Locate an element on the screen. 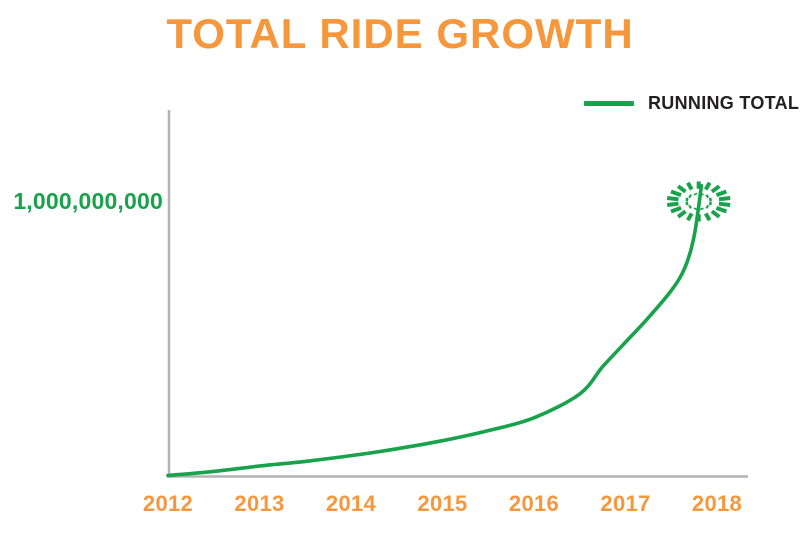 This screenshot has width=800, height=534. x-tick-label: 2012 is located at coordinates (168, 503).